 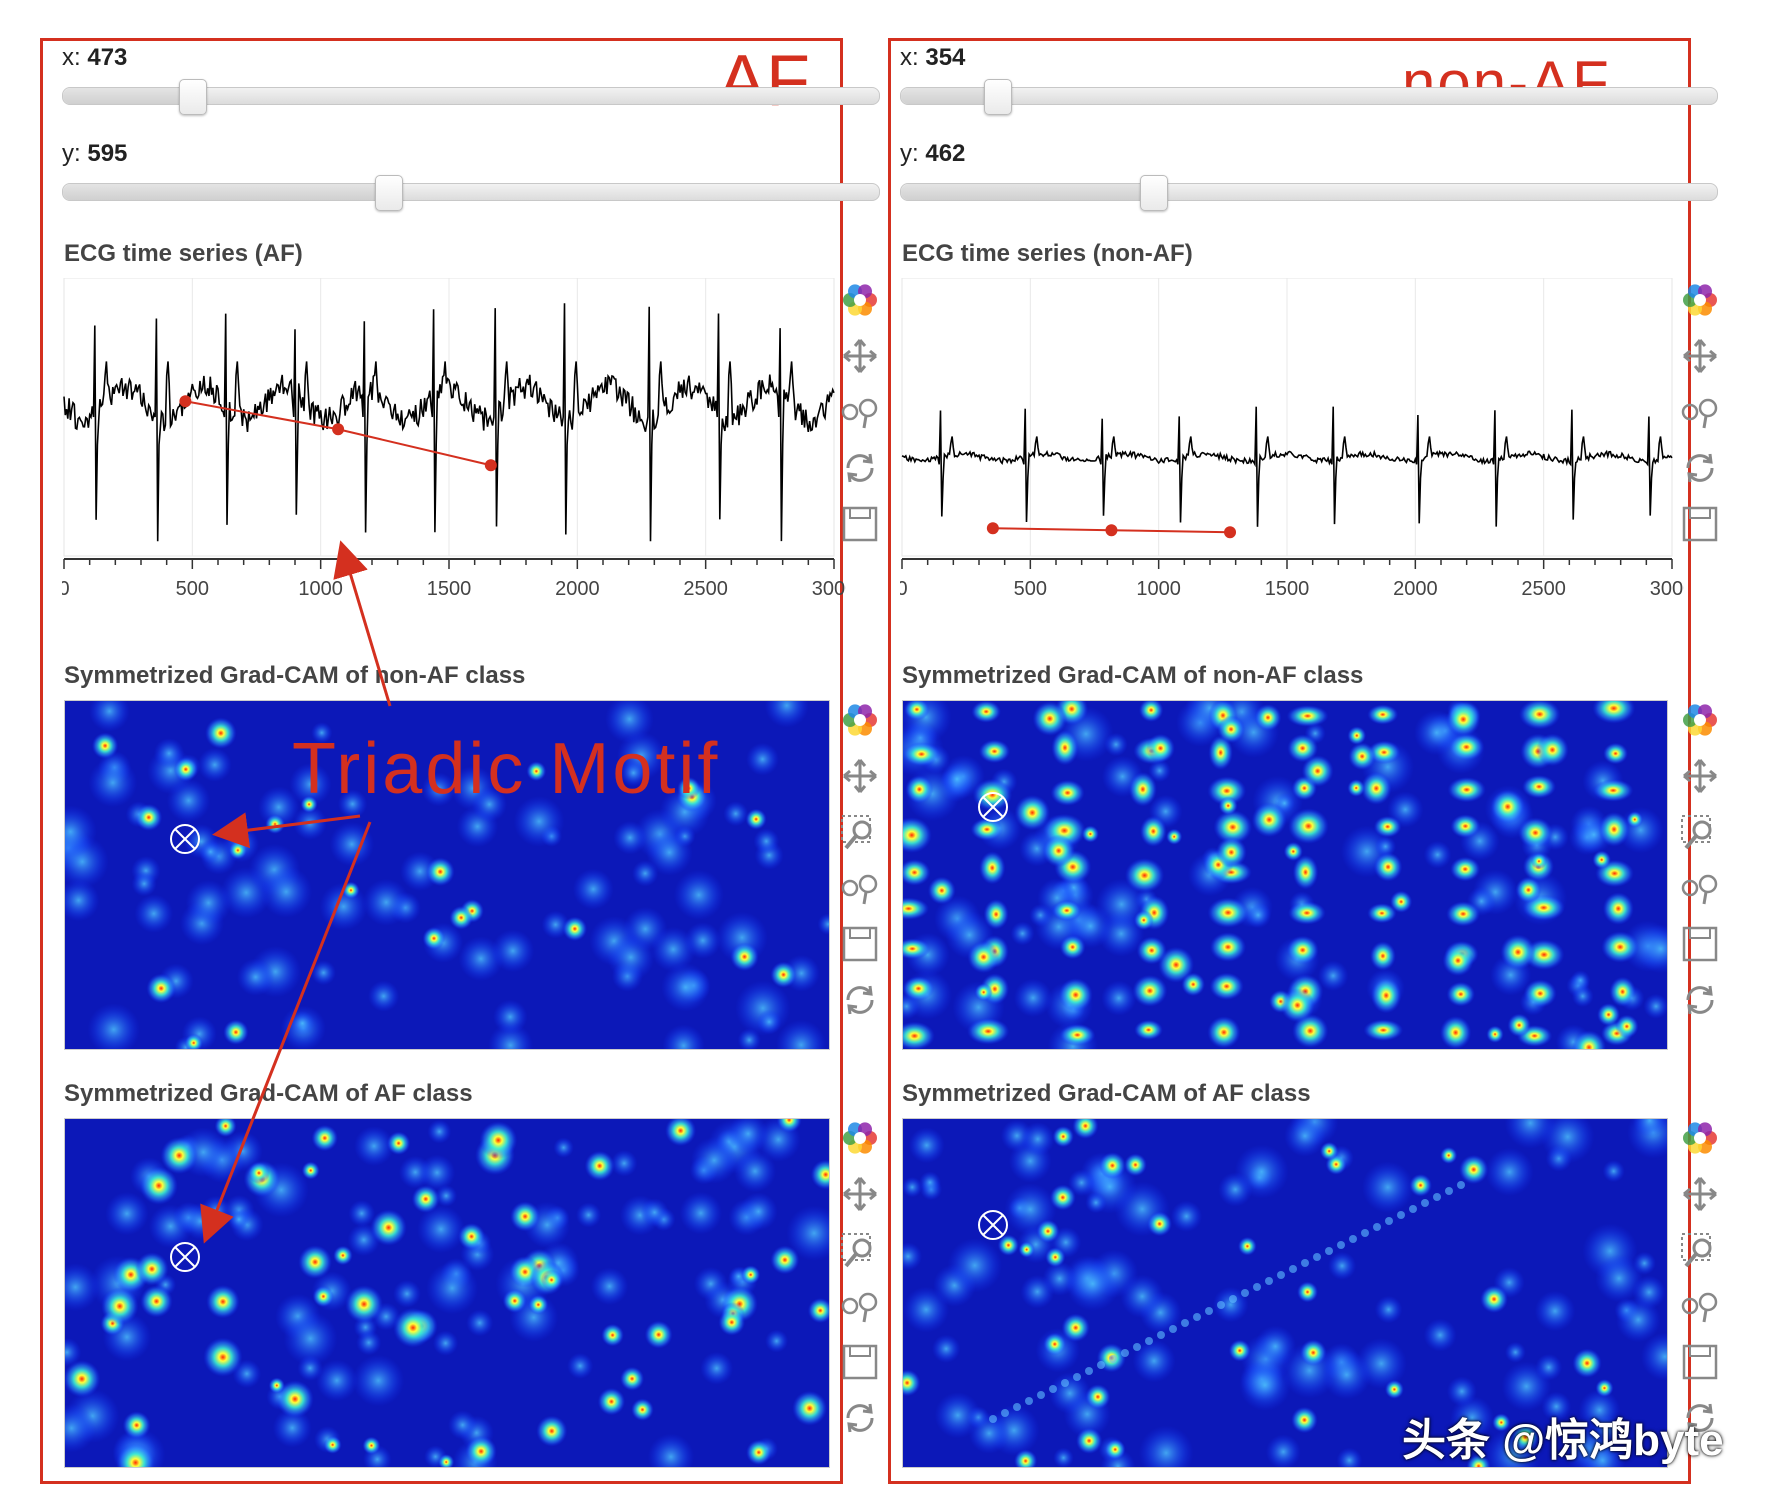 What do you see at coordinates (183, 253) in the screenshot?
I see `ecg-plot-title: ECG time series (AF)` at bounding box center [183, 253].